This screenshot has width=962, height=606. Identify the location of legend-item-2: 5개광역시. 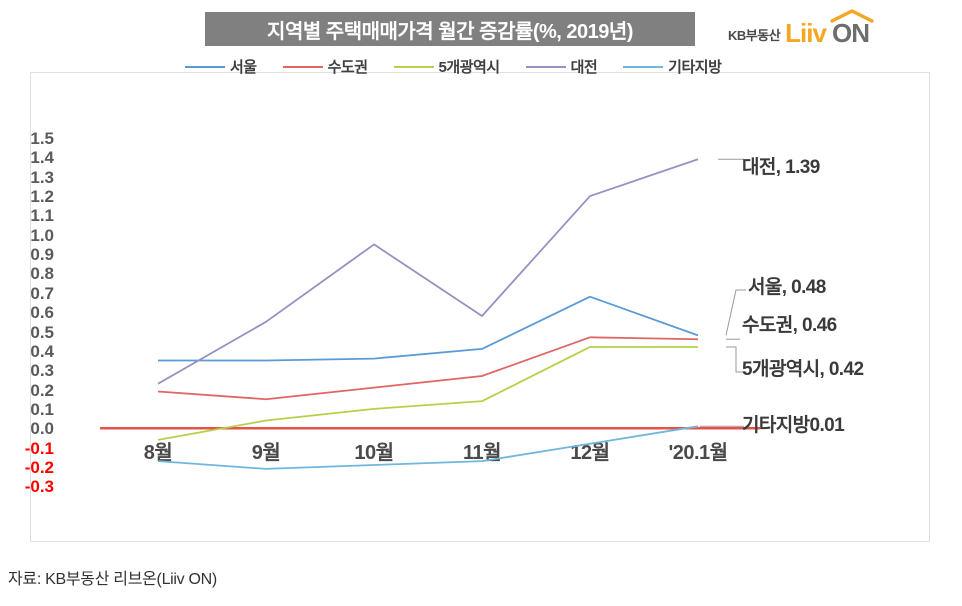
(447, 66).